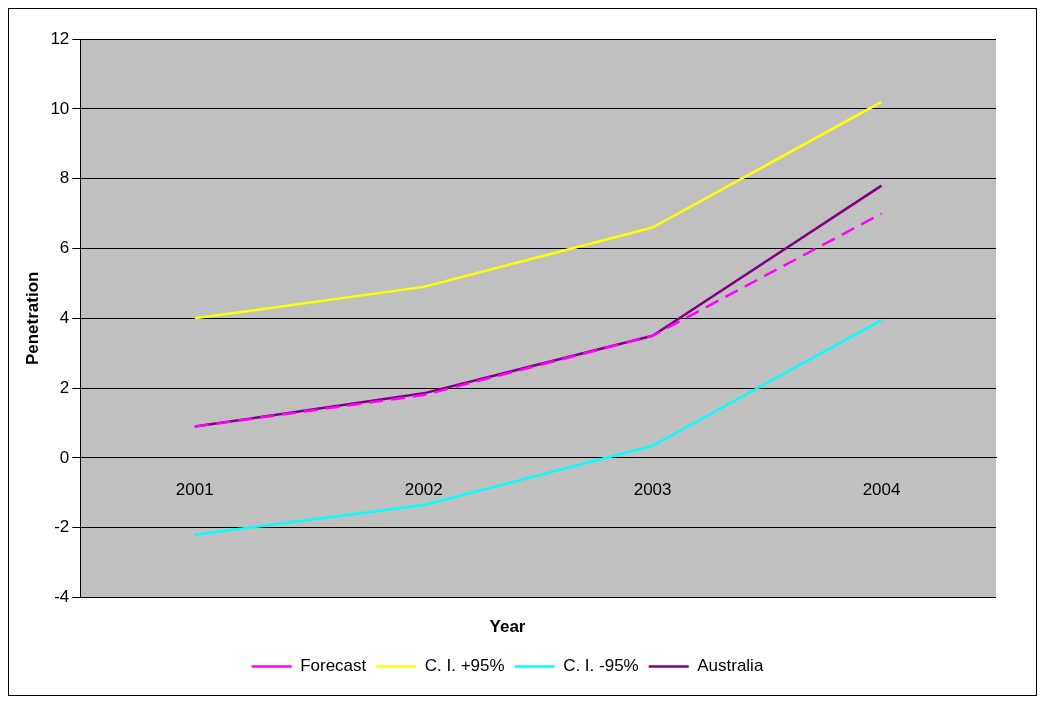 The image size is (1045, 704). Describe the element at coordinates (64, 387) in the screenshot. I see `y-tick-label: 2` at that location.